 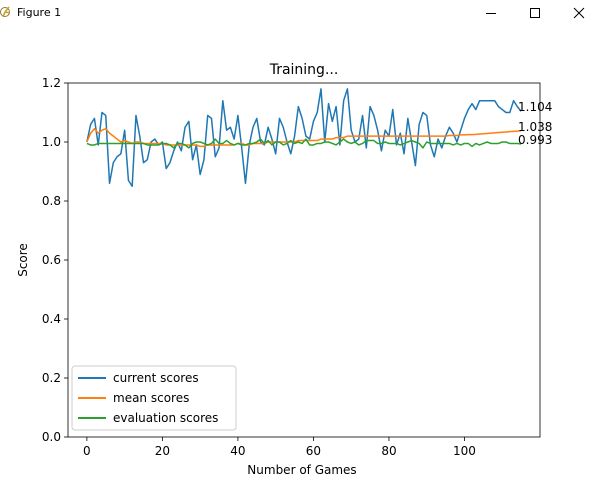 I want to click on x-tick-label: 60, so click(x=313, y=451).